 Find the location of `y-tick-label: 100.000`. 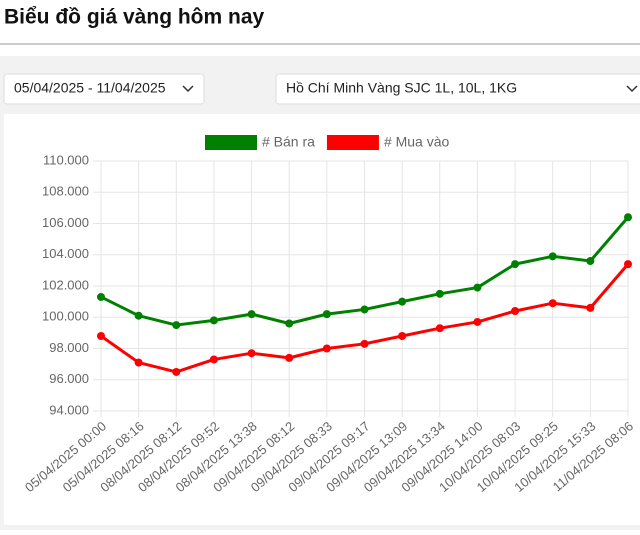

y-tick-label: 100.000 is located at coordinates (65, 316).